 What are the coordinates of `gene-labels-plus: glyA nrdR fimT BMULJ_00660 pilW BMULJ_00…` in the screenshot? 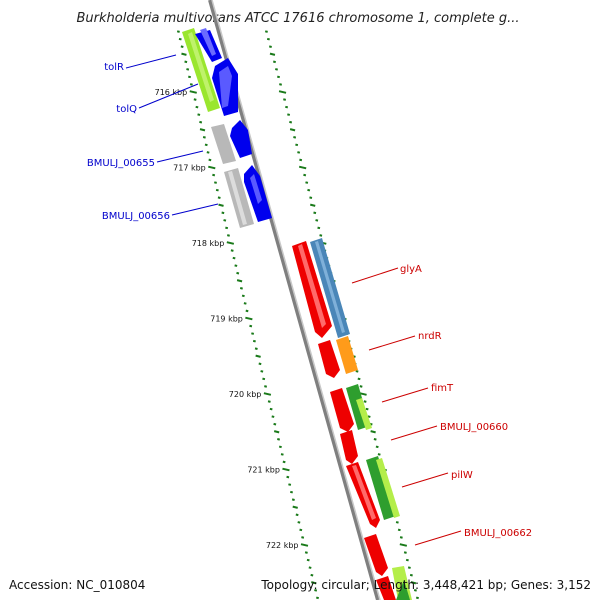 It's located at (441, 405).